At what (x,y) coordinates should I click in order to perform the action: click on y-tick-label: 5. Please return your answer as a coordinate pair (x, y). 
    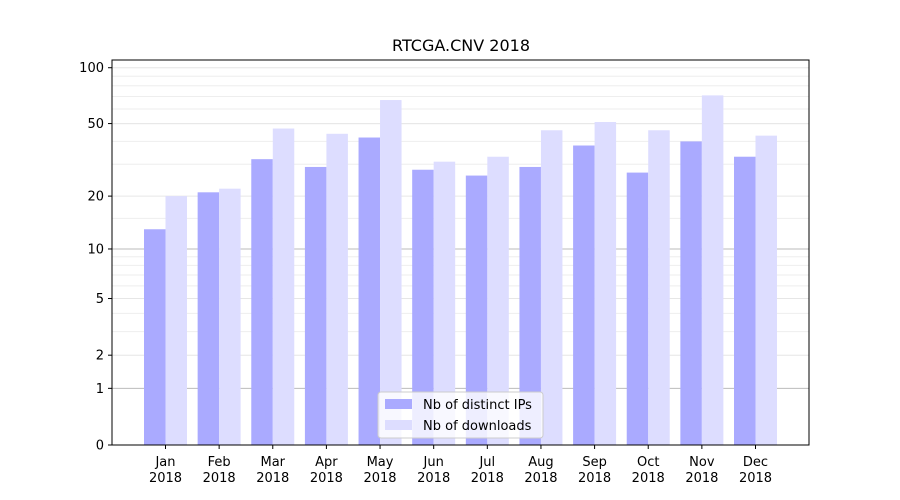
    Looking at the image, I should click on (100, 299).